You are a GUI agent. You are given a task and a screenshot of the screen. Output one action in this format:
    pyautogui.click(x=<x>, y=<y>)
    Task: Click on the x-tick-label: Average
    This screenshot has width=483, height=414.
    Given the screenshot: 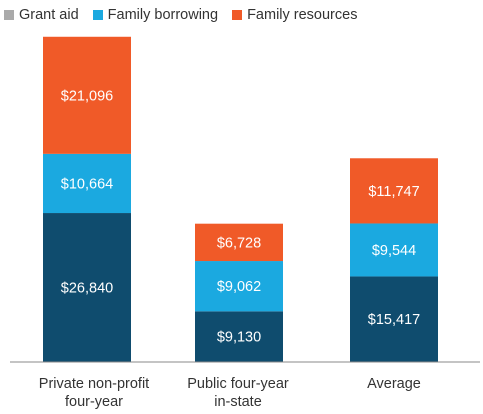 What is the action you would take?
    pyautogui.click(x=394, y=384)
    